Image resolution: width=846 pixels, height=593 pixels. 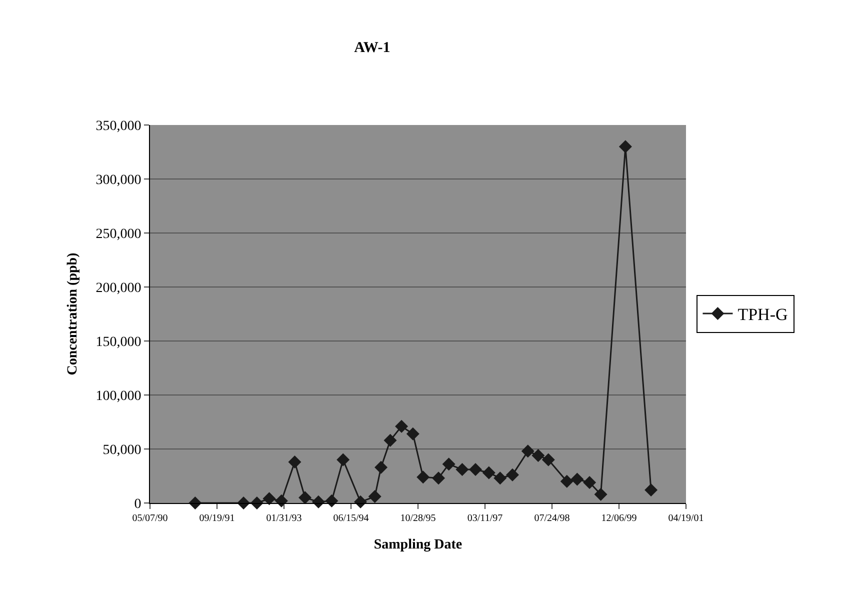 What do you see at coordinates (351, 518) in the screenshot?
I see `x-tick-label: 06/15/94` at bounding box center [351, 518].